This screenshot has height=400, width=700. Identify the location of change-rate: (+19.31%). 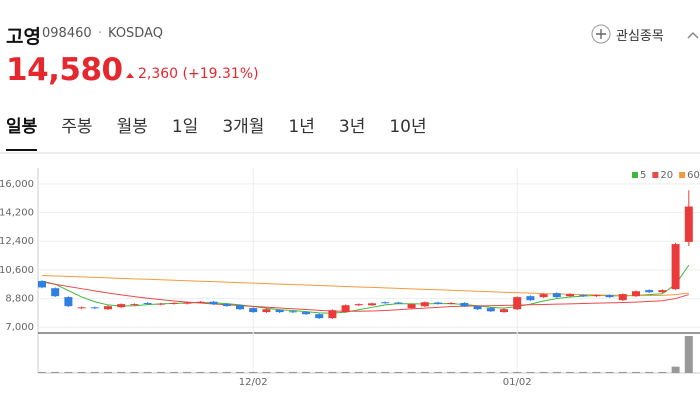
(220, 74).